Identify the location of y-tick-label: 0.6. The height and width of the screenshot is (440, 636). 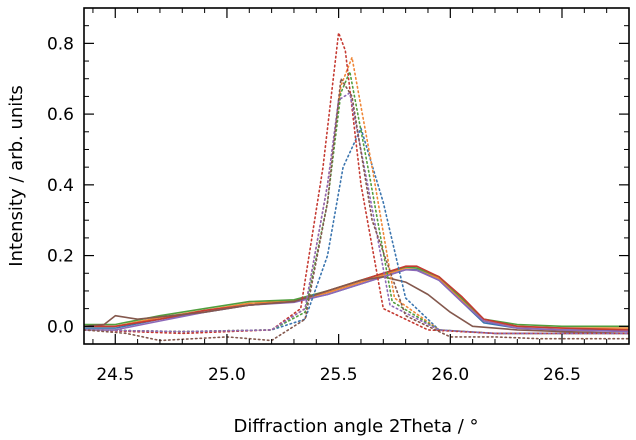
(60, 115).